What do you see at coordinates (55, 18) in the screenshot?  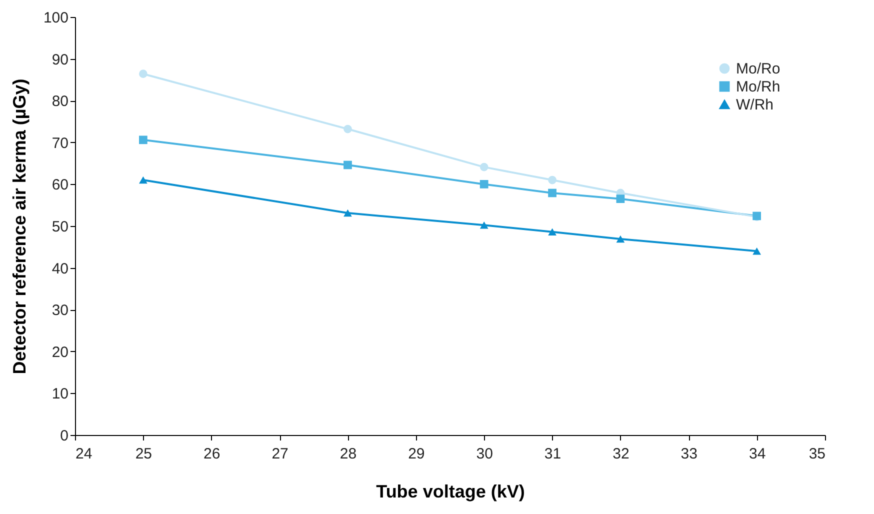 I see `y-tick-label: 100` at bounding box center [55, 18].